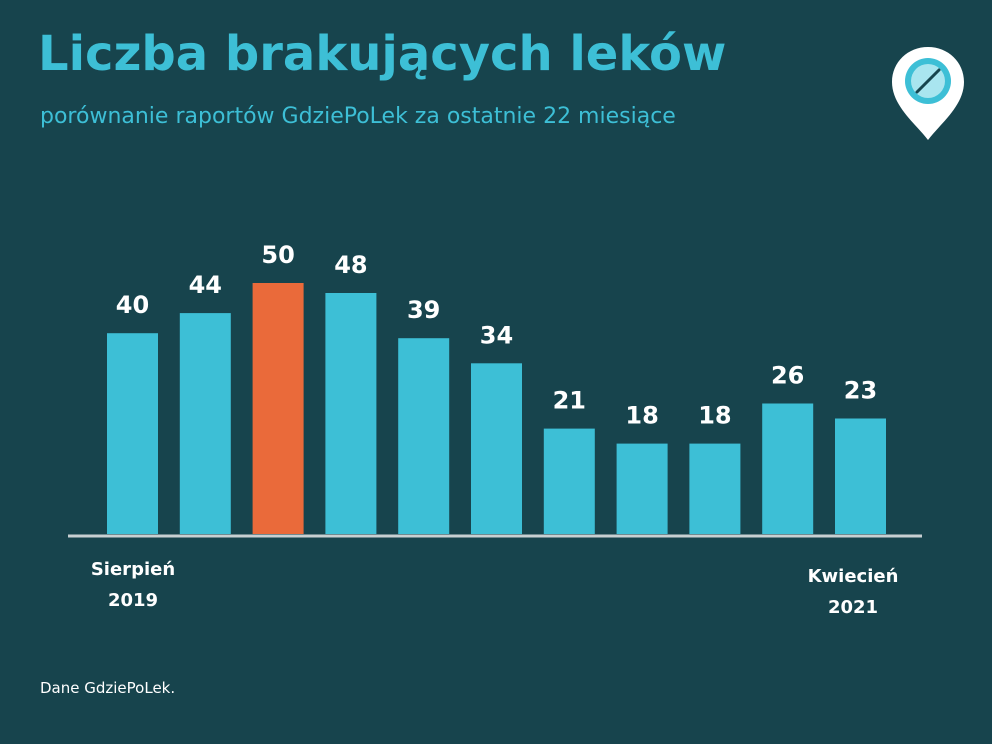 The image size is (992, 744). What do you see at coordinates (787, 376) in the screenshot?
I see `bar-value-label: 26` at bounding box center [787, 376].